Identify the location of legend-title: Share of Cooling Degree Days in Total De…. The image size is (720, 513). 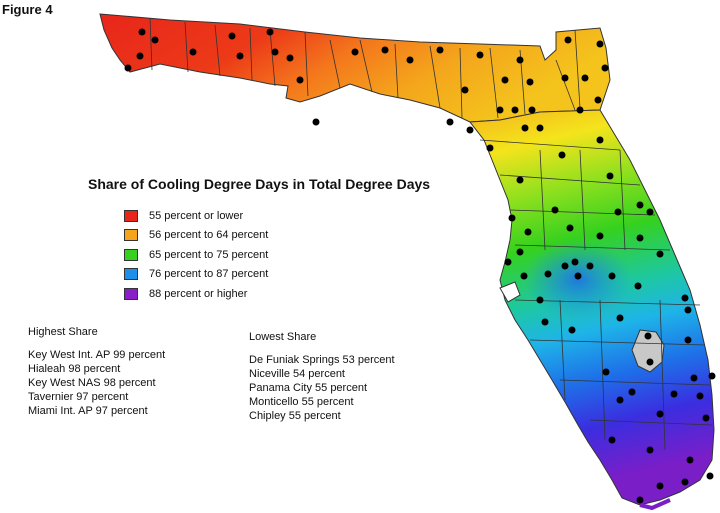
(259, 184).